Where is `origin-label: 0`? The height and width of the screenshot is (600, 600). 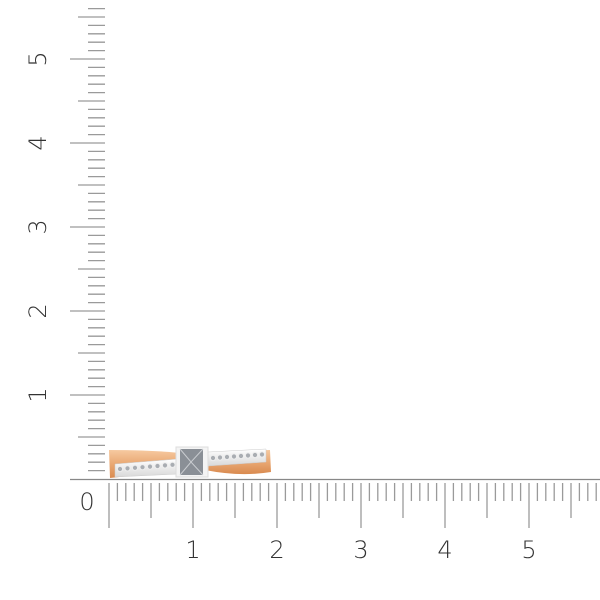 origin-label: 0 is located at coordinates (86, 502).